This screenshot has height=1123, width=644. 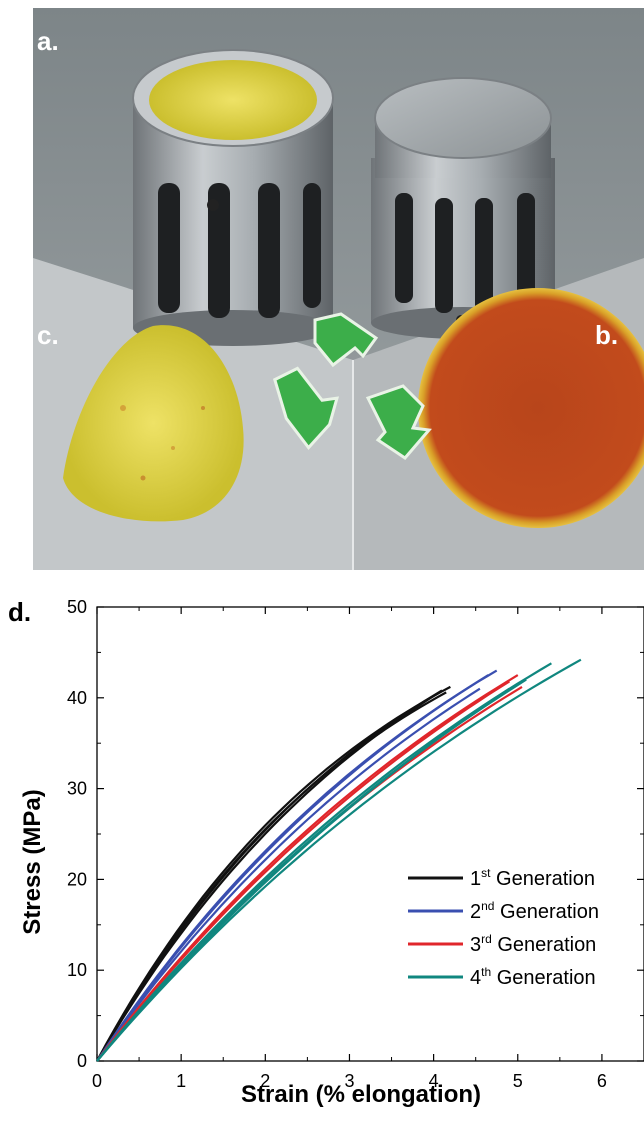 What do you see at coordinates (77, 970) in the screenshot?
I see `y-tick-label: 10` at bounding box center [77, 970].